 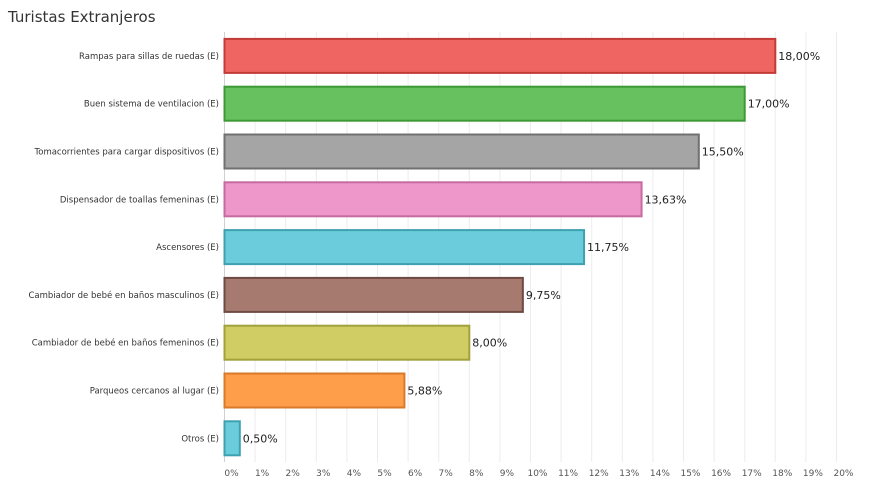 I want to click on chart-title: Turistas Extranjeros, so click(x=82, y=17).